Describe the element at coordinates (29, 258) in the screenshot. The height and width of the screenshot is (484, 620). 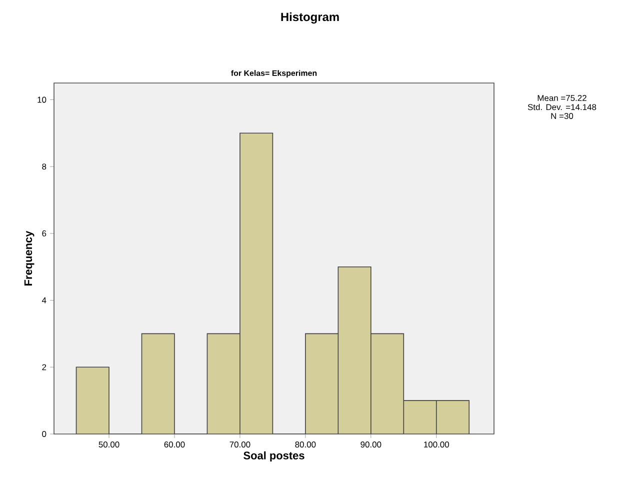
I see `y-axis-title: Frequency` at that location.